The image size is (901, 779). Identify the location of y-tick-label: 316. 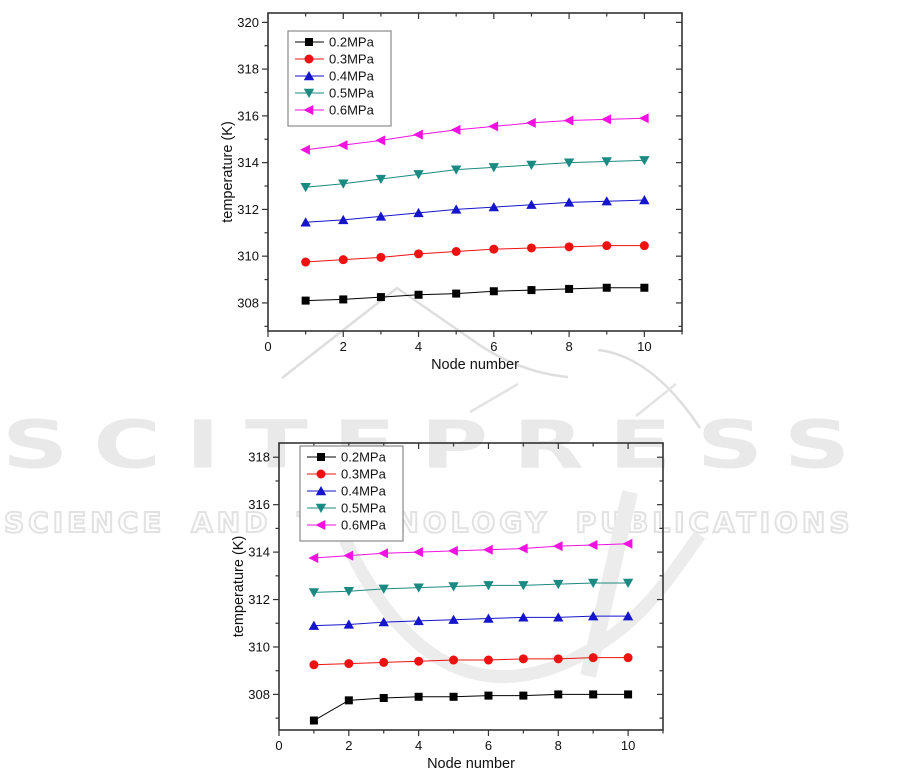
(259, 504).